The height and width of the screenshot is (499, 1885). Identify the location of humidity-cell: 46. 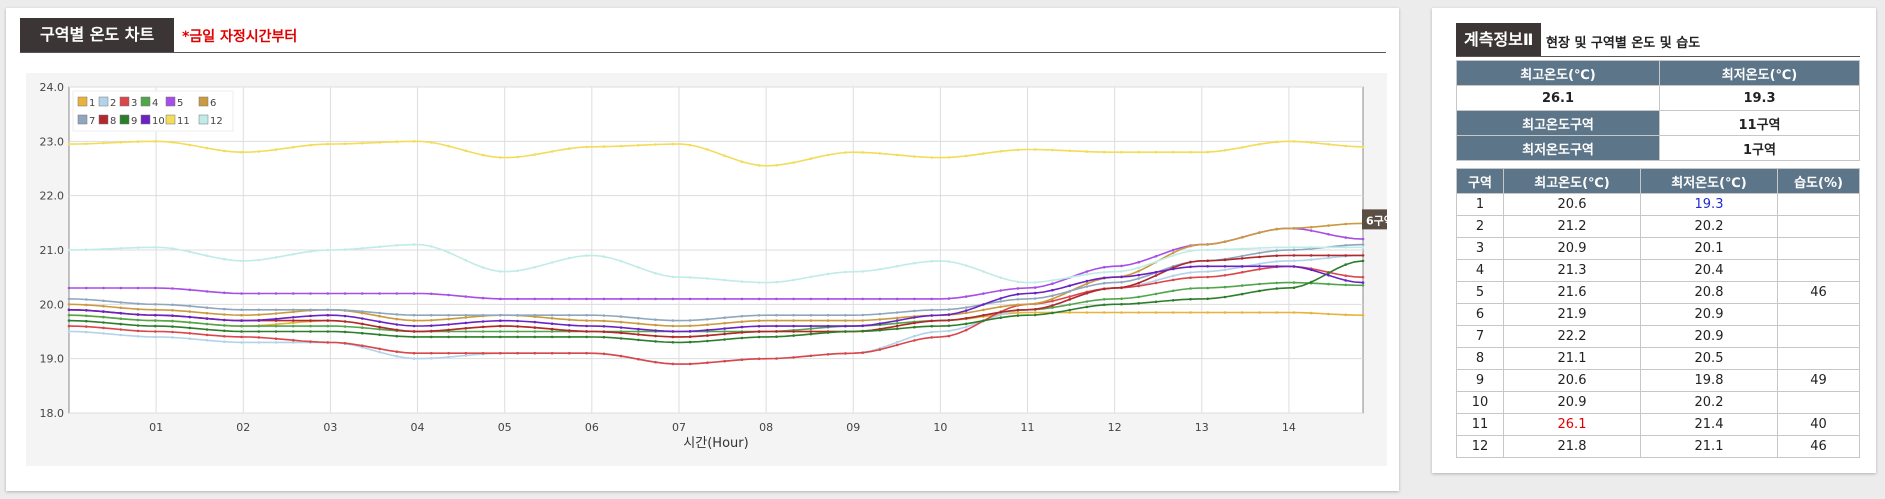
(1818, 446).